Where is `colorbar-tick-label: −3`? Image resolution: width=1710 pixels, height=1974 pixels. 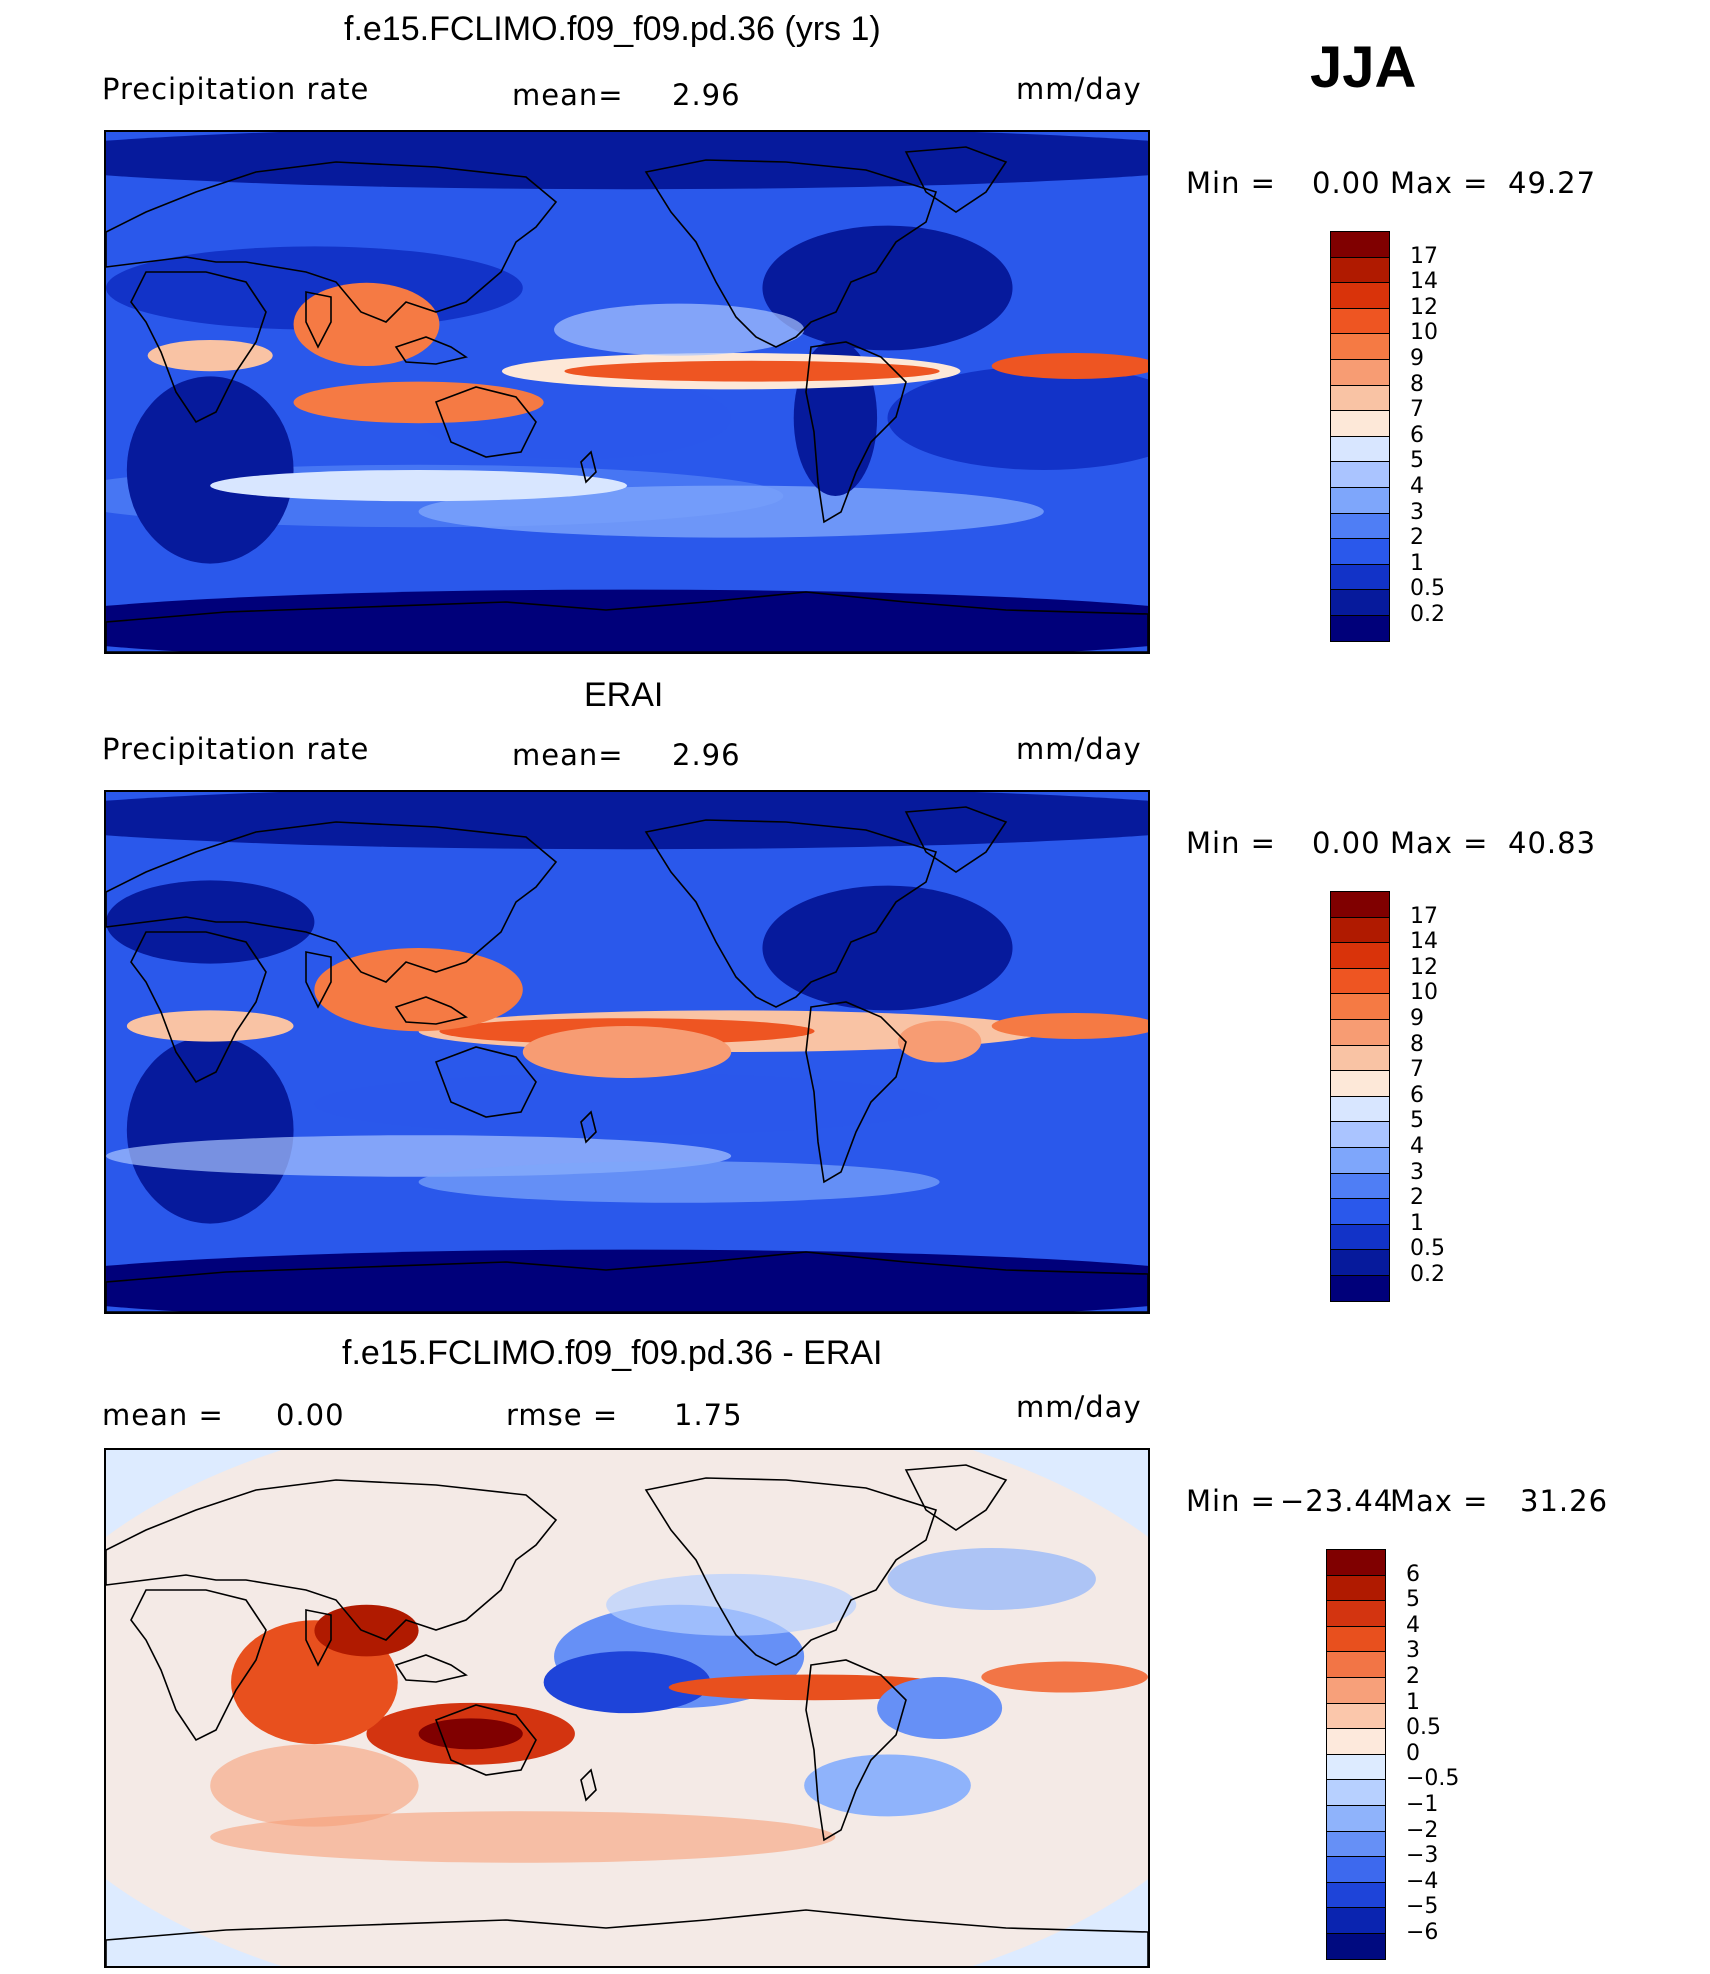 colorbar-tick-label: −3 is located at coordinates (1422, 1856).